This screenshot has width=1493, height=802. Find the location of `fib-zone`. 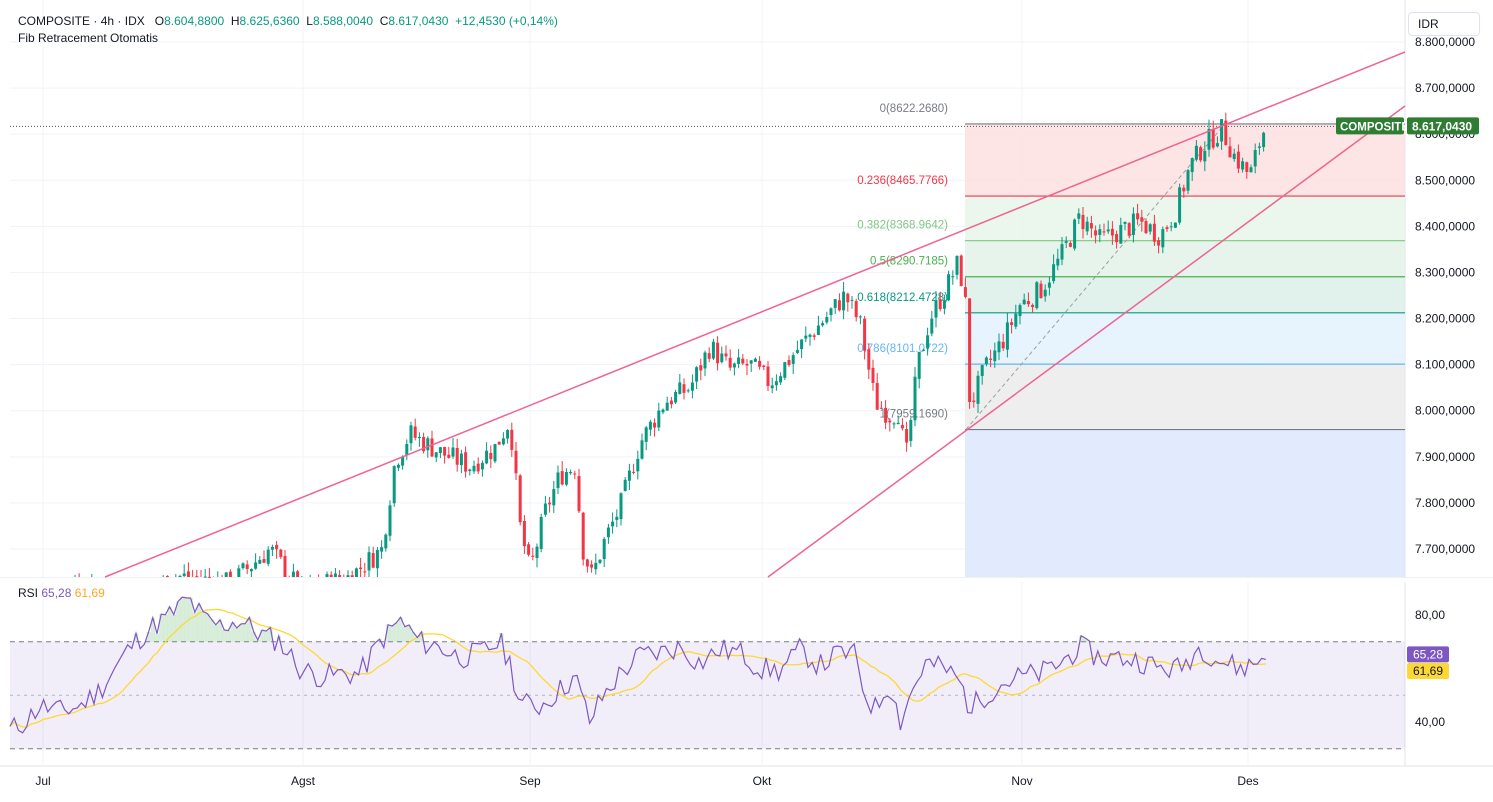

fib-zone is located at coordinates (1185, 397).